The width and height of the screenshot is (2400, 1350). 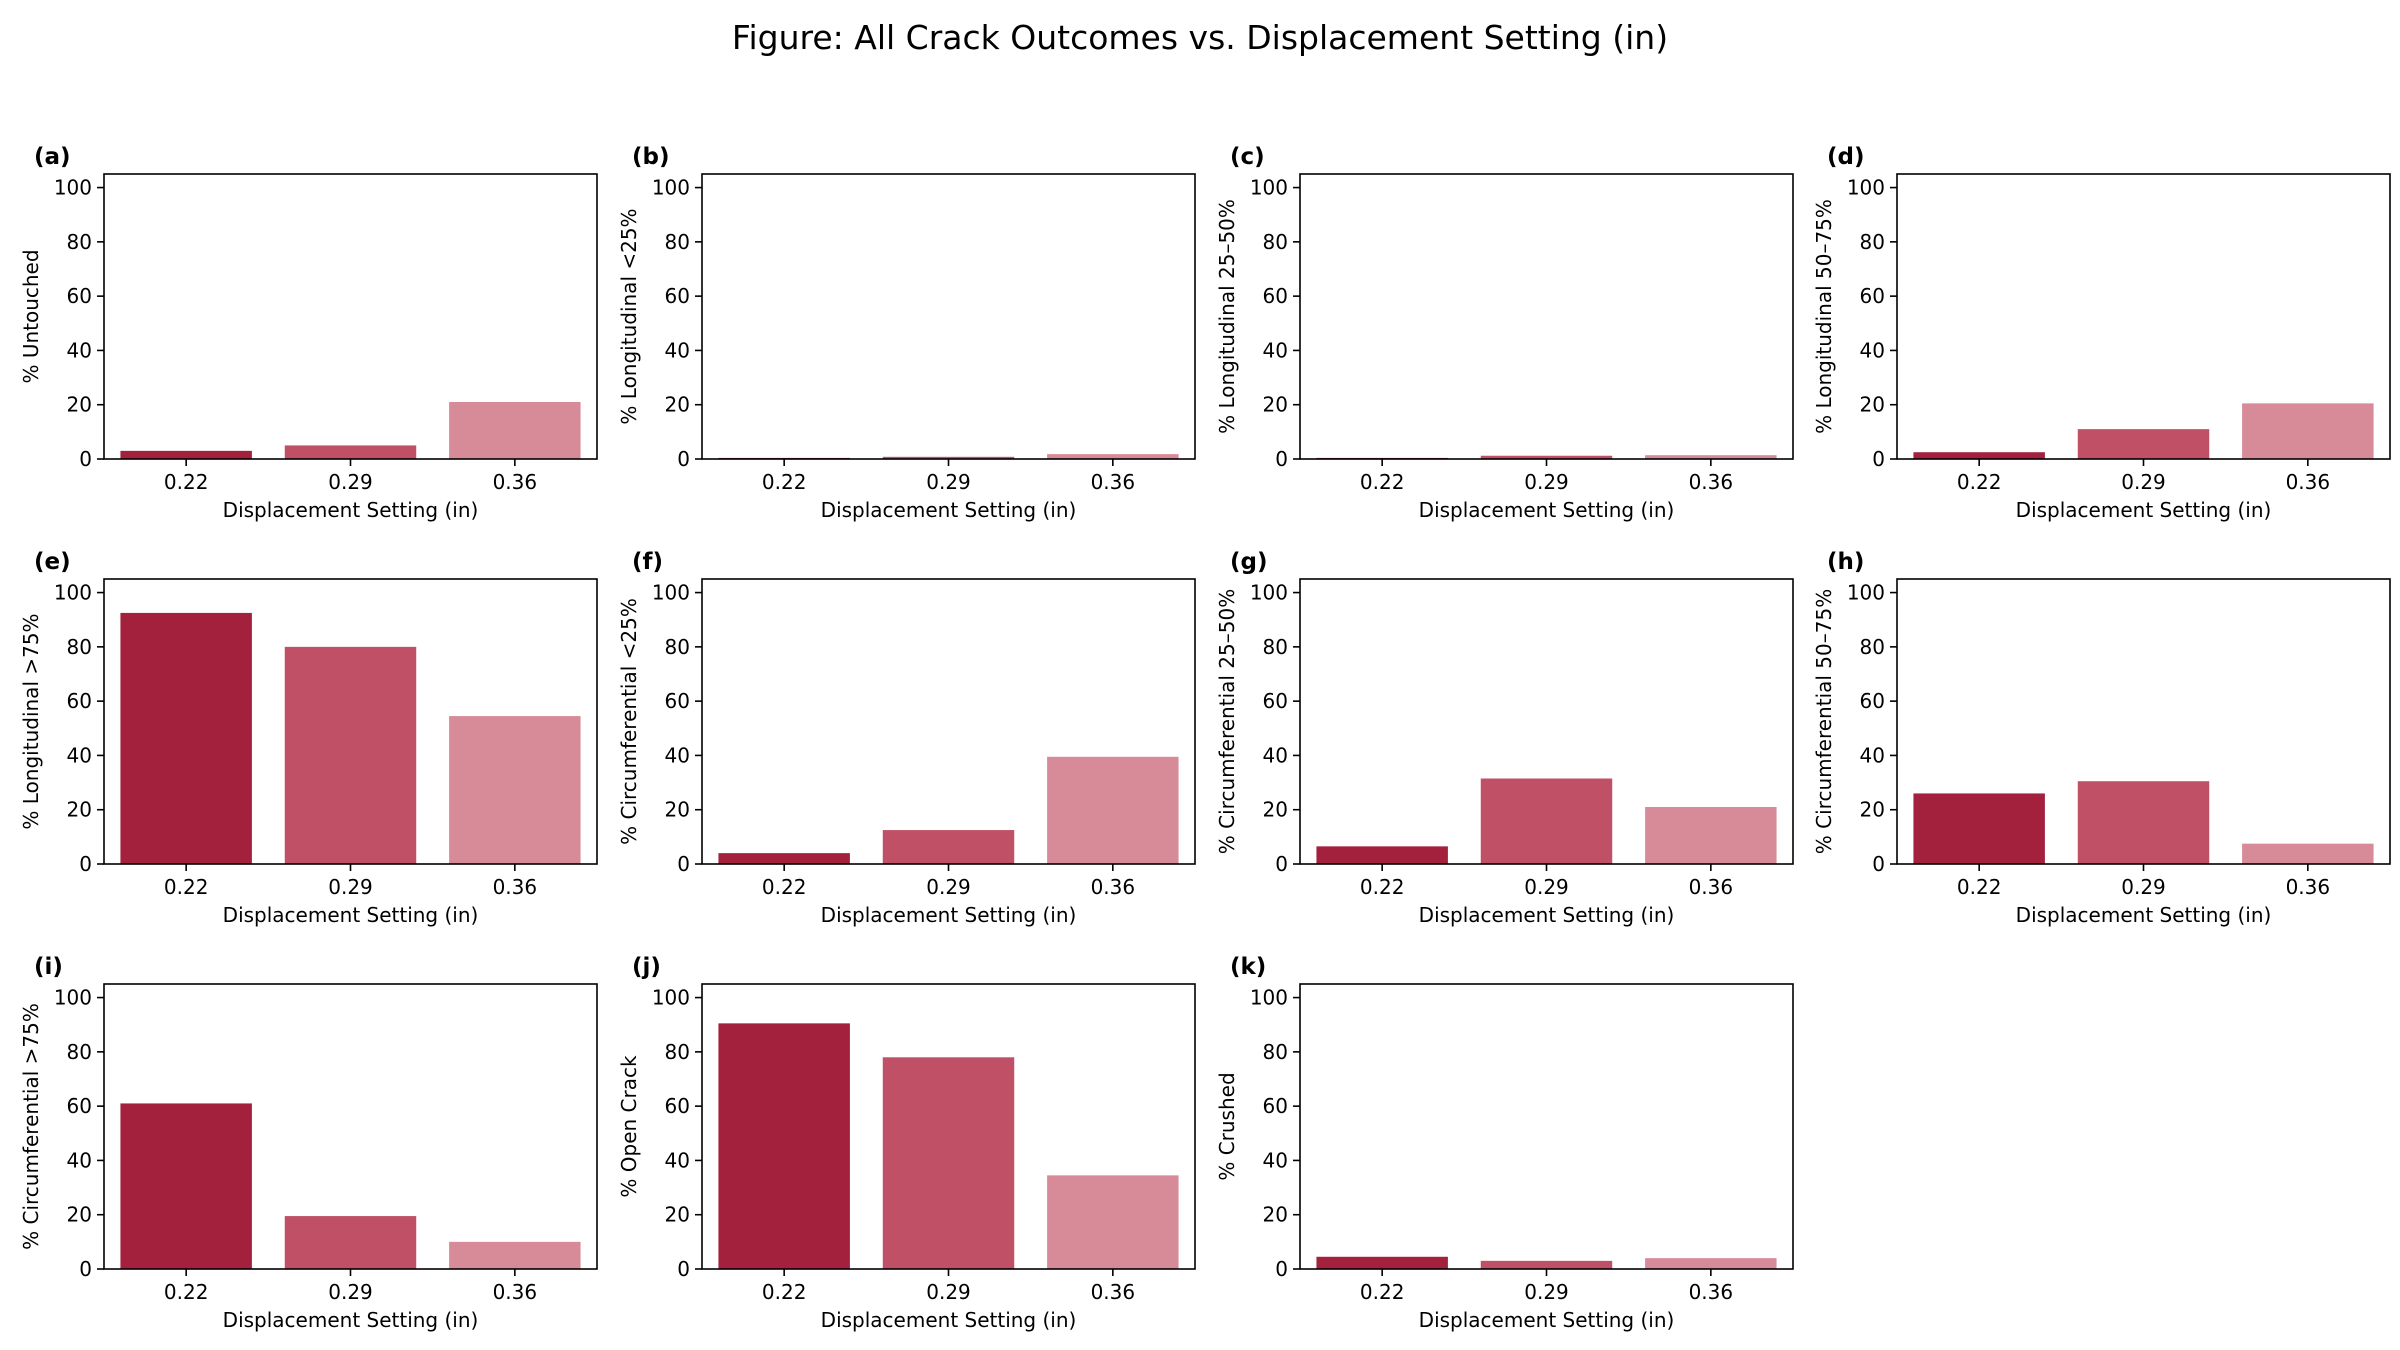 What do you see at coordinates (629, 316) in the screenshot?
I see `y-axis-label: % Longitudinal <25%` at bounding box center [629, 316].